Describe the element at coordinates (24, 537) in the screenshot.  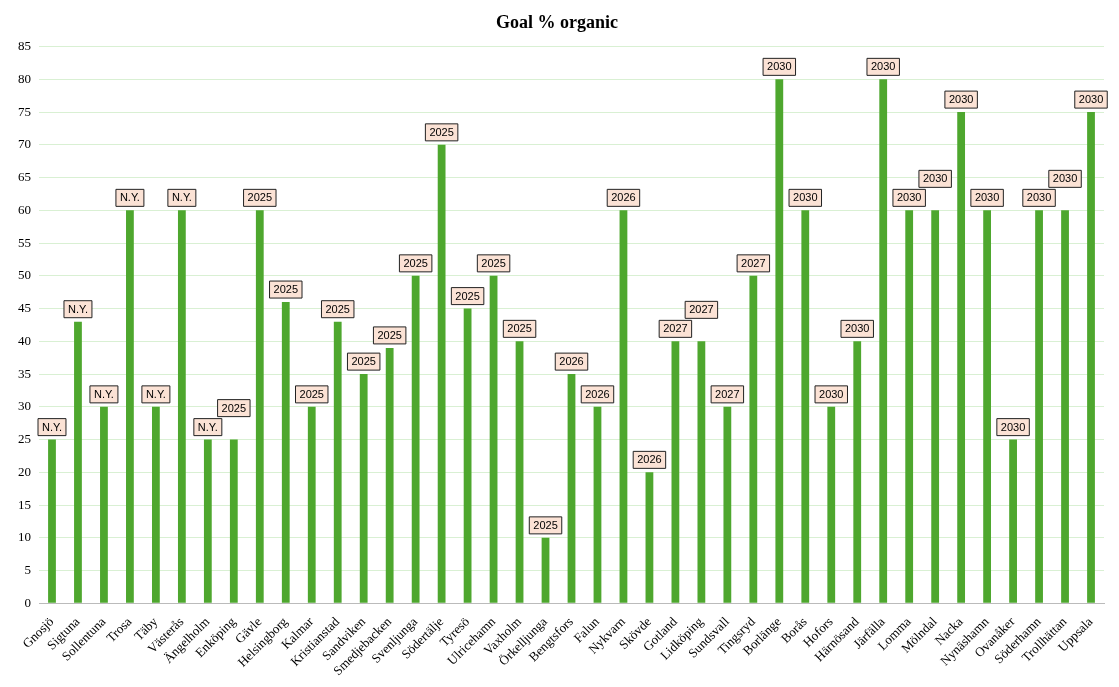
I see `y-tick-label: 10` at that location.